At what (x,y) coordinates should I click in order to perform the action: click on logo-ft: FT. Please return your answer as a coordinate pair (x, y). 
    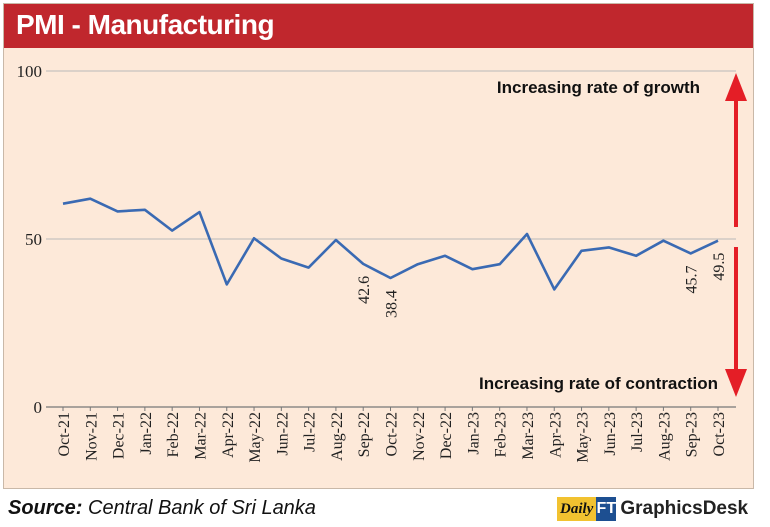
    Looking at the image, I should click on (606, 509).